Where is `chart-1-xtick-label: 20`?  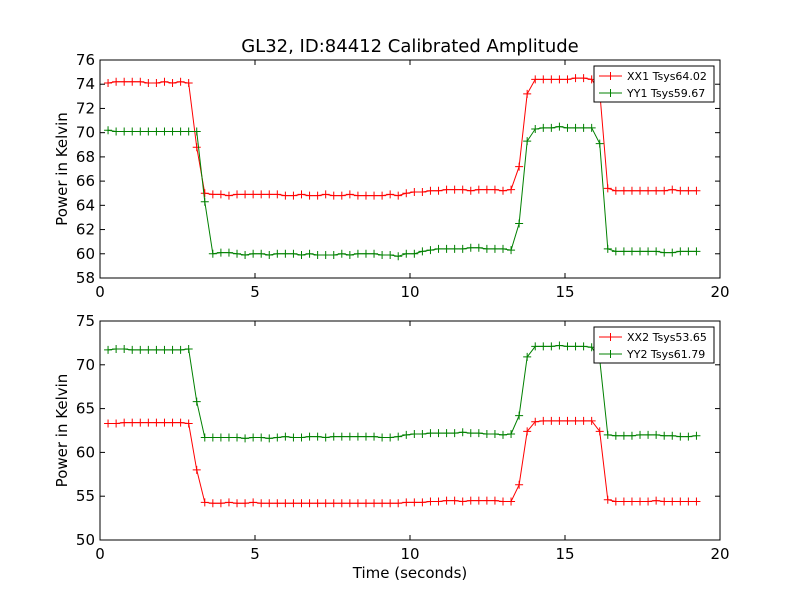 chart-1-xtick-label: 20 is located at coordinates (719, 554).